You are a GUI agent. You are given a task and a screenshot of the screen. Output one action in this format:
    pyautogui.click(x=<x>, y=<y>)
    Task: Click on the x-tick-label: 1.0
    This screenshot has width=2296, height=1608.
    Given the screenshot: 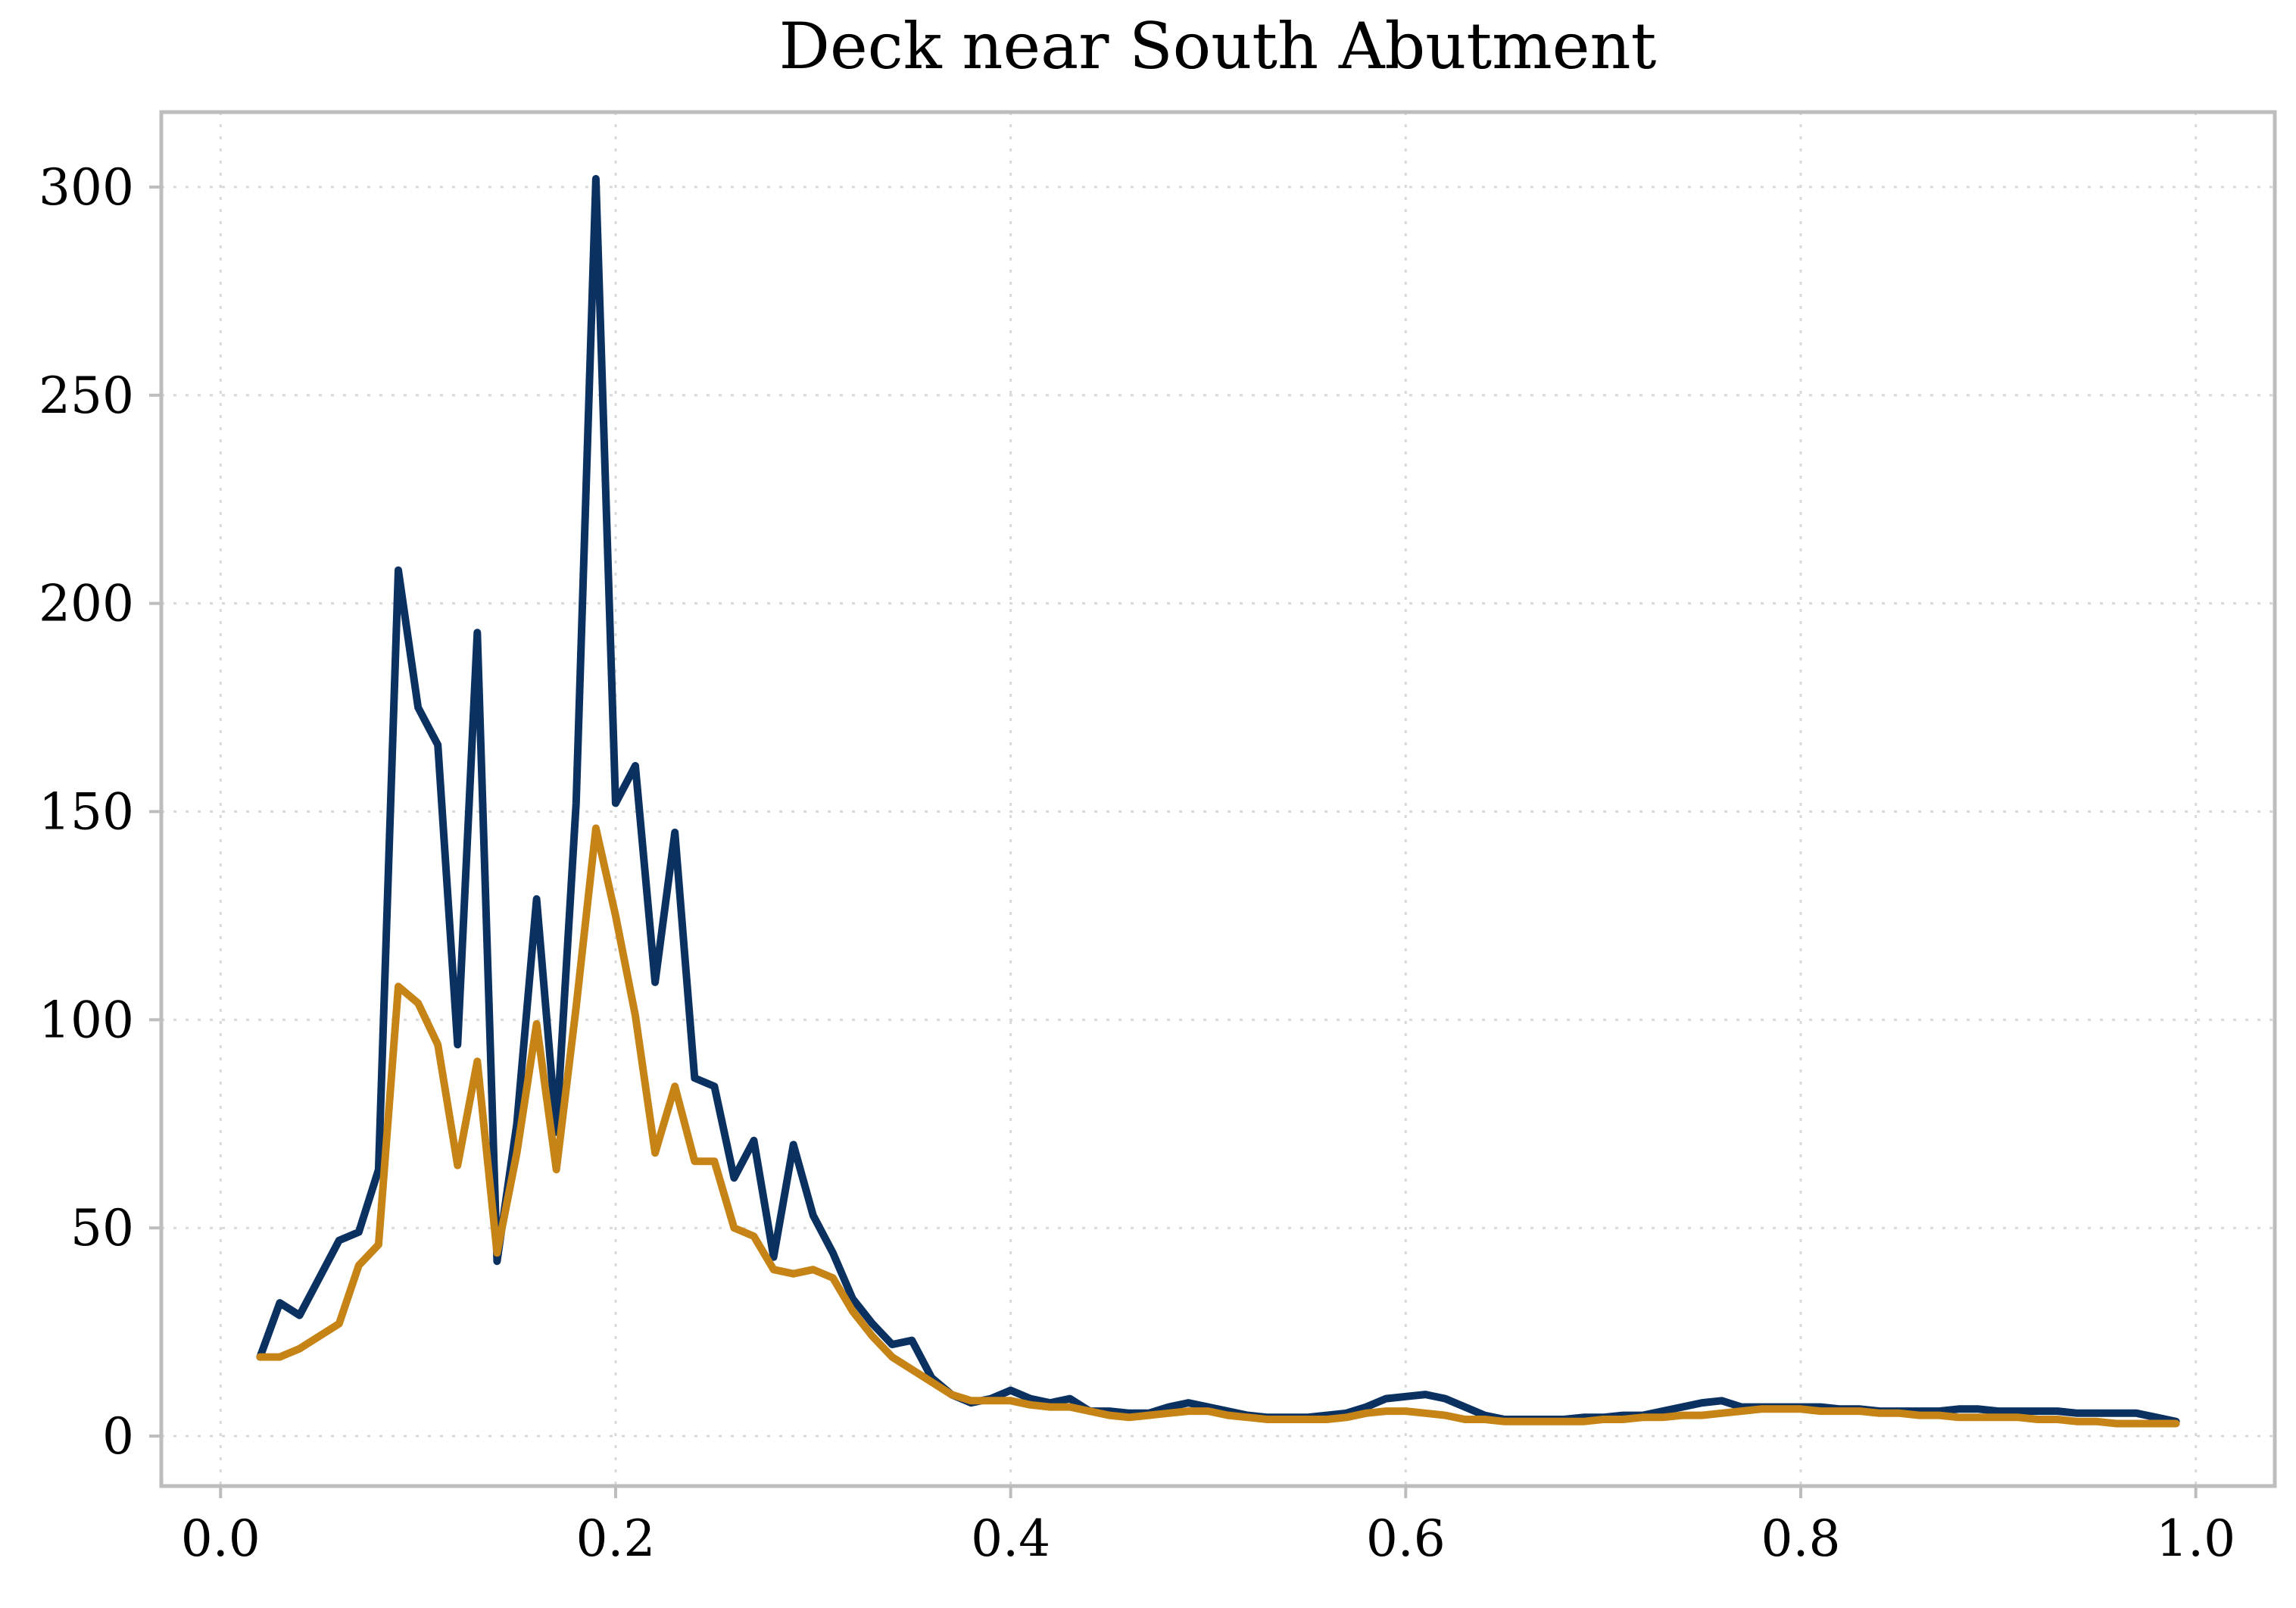 What is the action you would take?
    pyautogui.click(x=2195, y=1539)
    